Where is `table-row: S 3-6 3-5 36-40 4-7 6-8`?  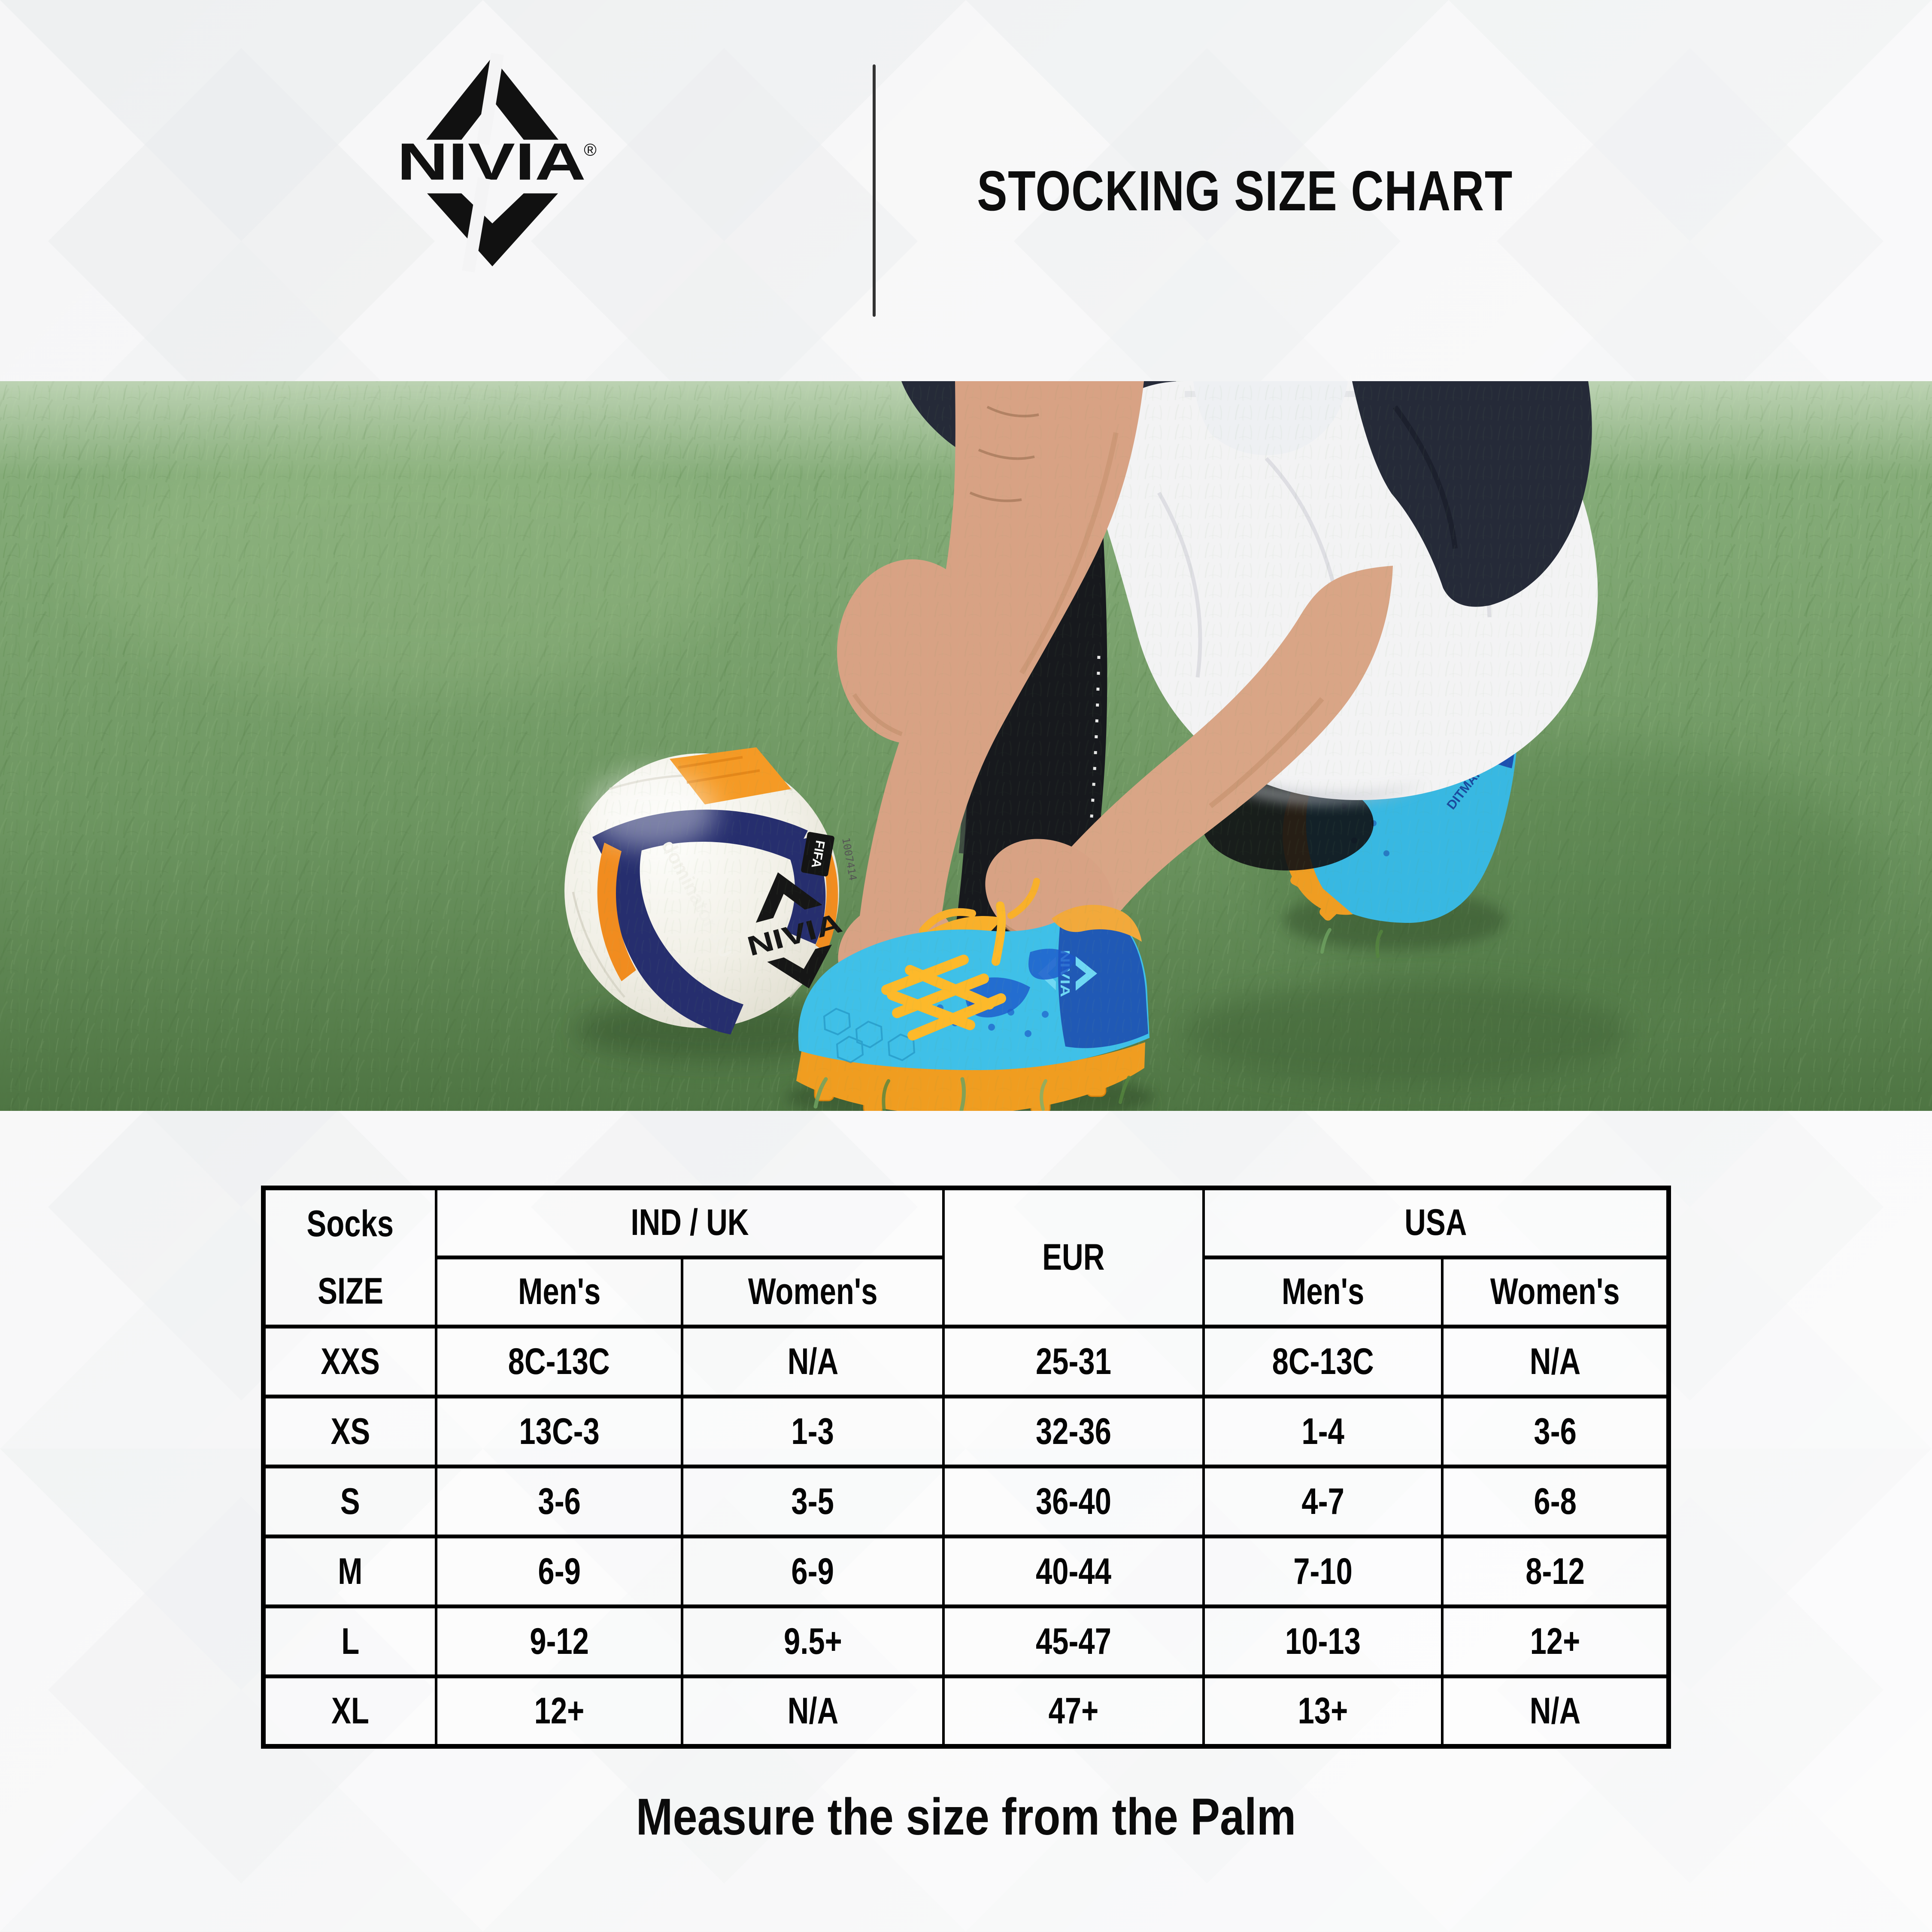 table-row: S 3-6 3-5 36-40 4-7 6-8 is located at coordinates (966, 1502).